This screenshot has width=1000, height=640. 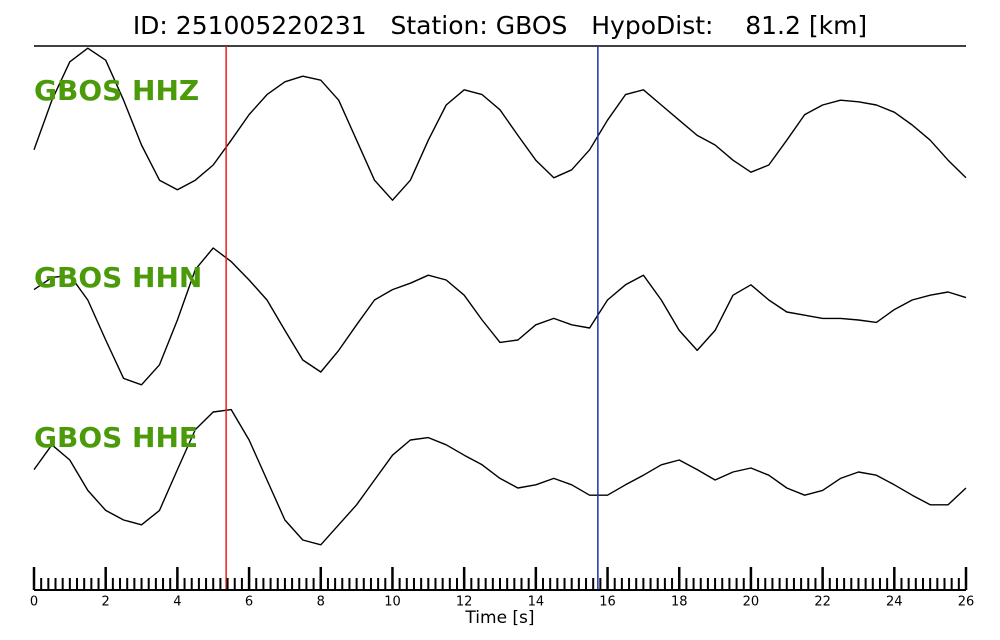 I want to click on x-tick-label: 26, so click(x=966, y=602).